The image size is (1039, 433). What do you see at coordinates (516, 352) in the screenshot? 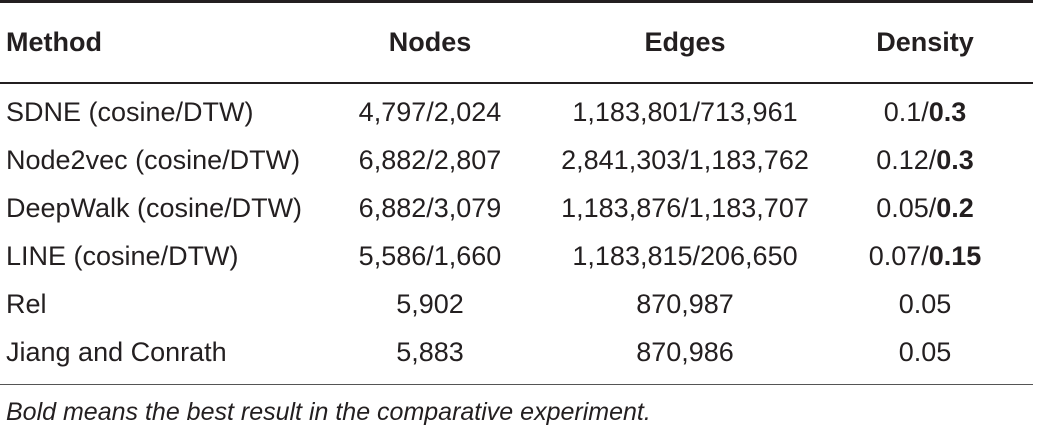
I see `table-row: Jiang and Conrath 5,883 870,986 0.05` at bounding box center [516, 352].